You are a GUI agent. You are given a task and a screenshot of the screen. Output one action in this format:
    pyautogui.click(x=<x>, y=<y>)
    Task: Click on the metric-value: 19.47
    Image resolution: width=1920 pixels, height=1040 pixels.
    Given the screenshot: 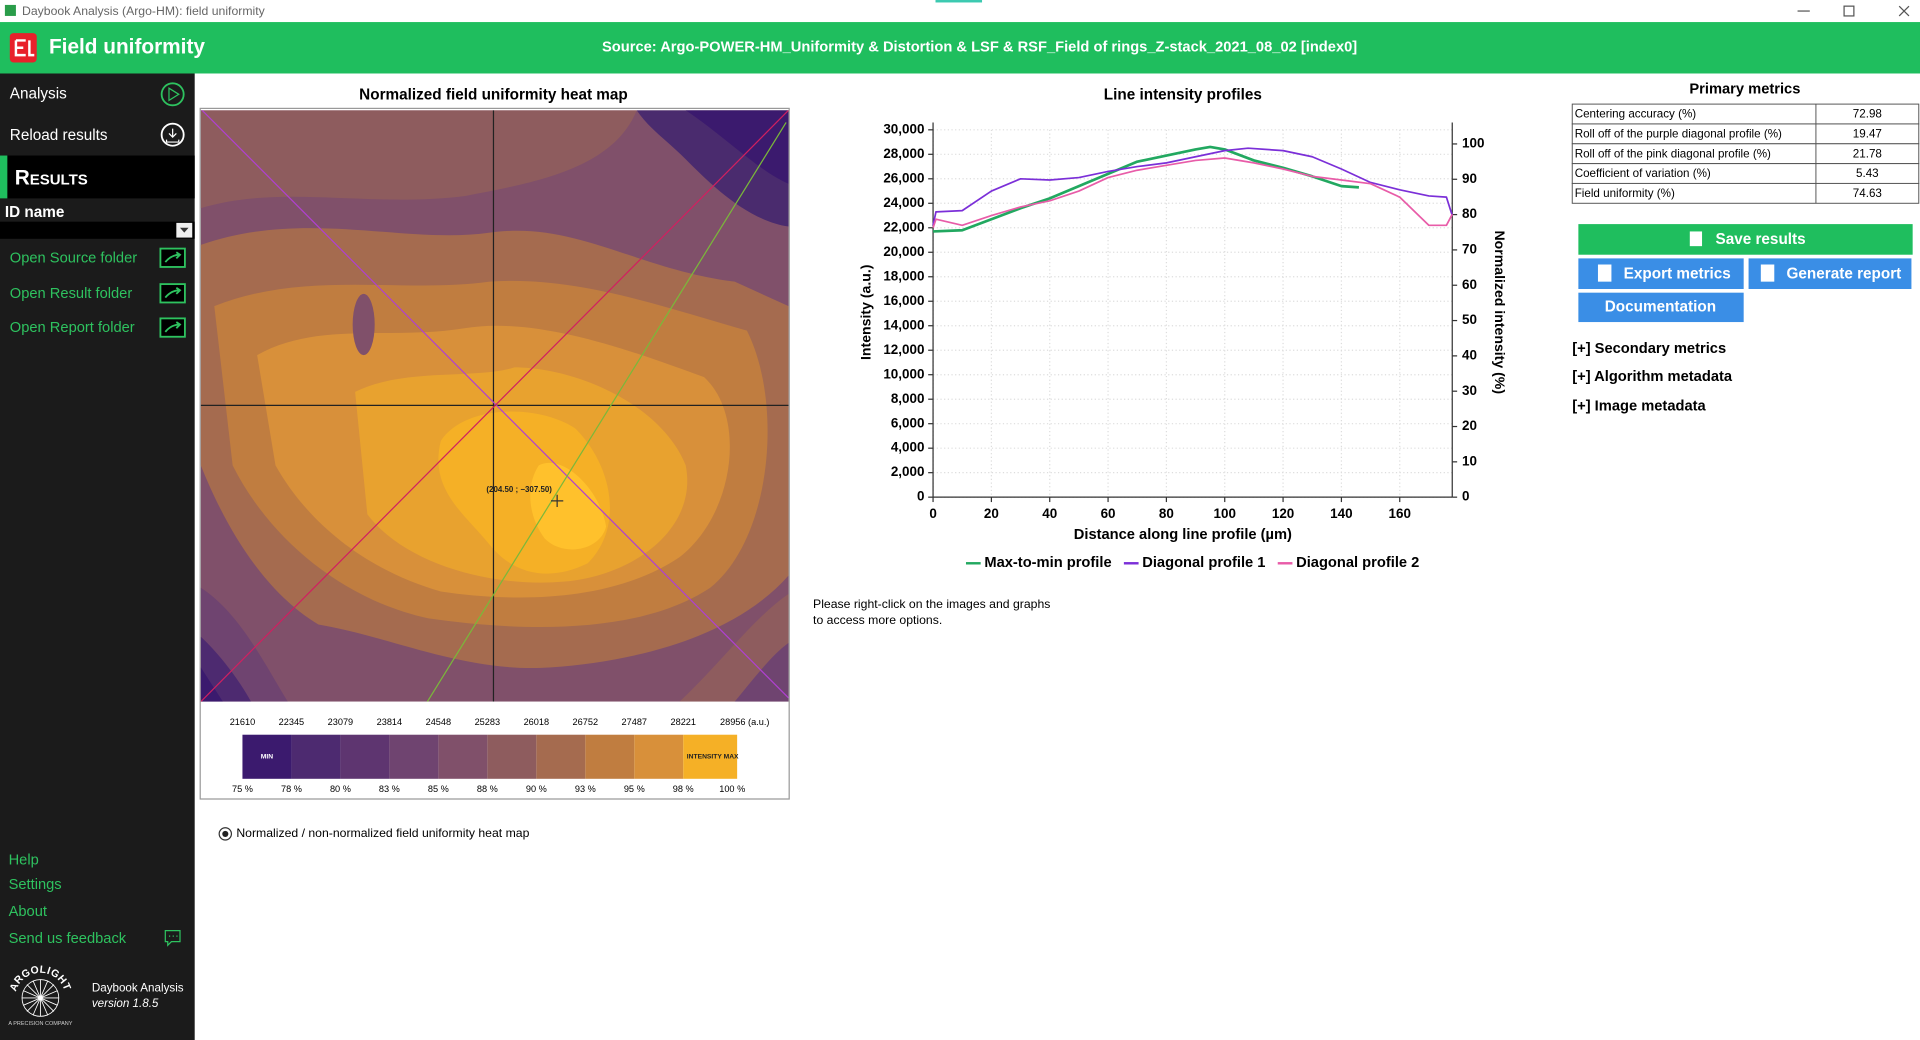 What is the action you would take?
    pyautogui.click(x=1867, y=133)
    